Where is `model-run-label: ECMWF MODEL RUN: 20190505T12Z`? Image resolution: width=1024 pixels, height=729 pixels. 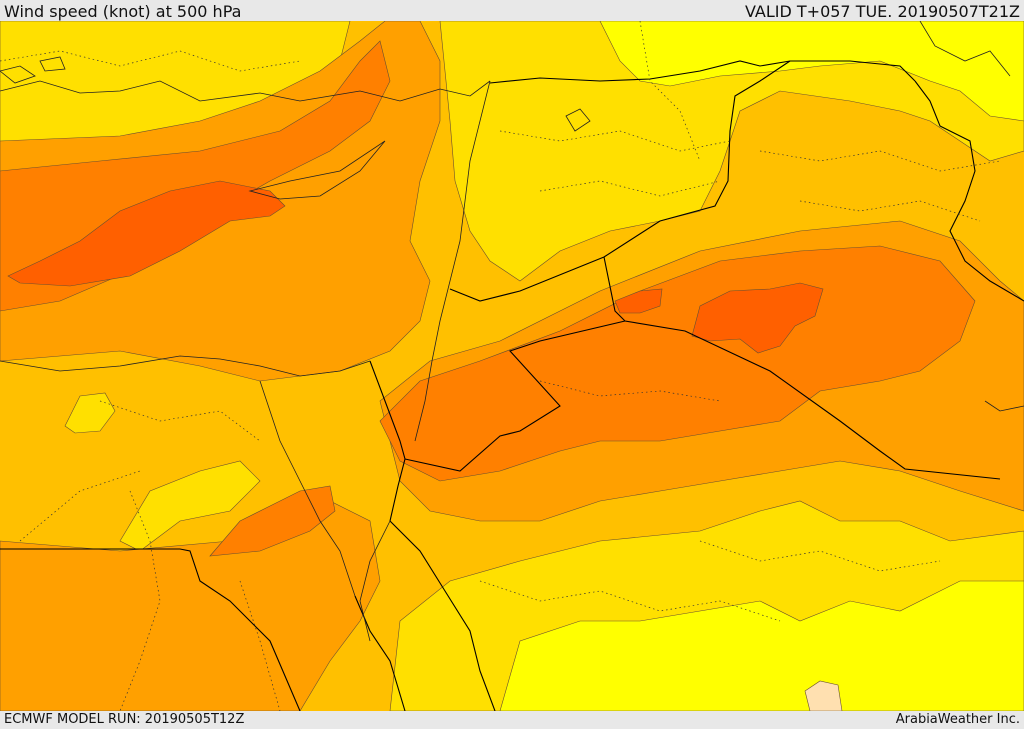
model-run-label: ECMWF MODEL RUN: 20190505T12Z is located at coordinates (124, 719).